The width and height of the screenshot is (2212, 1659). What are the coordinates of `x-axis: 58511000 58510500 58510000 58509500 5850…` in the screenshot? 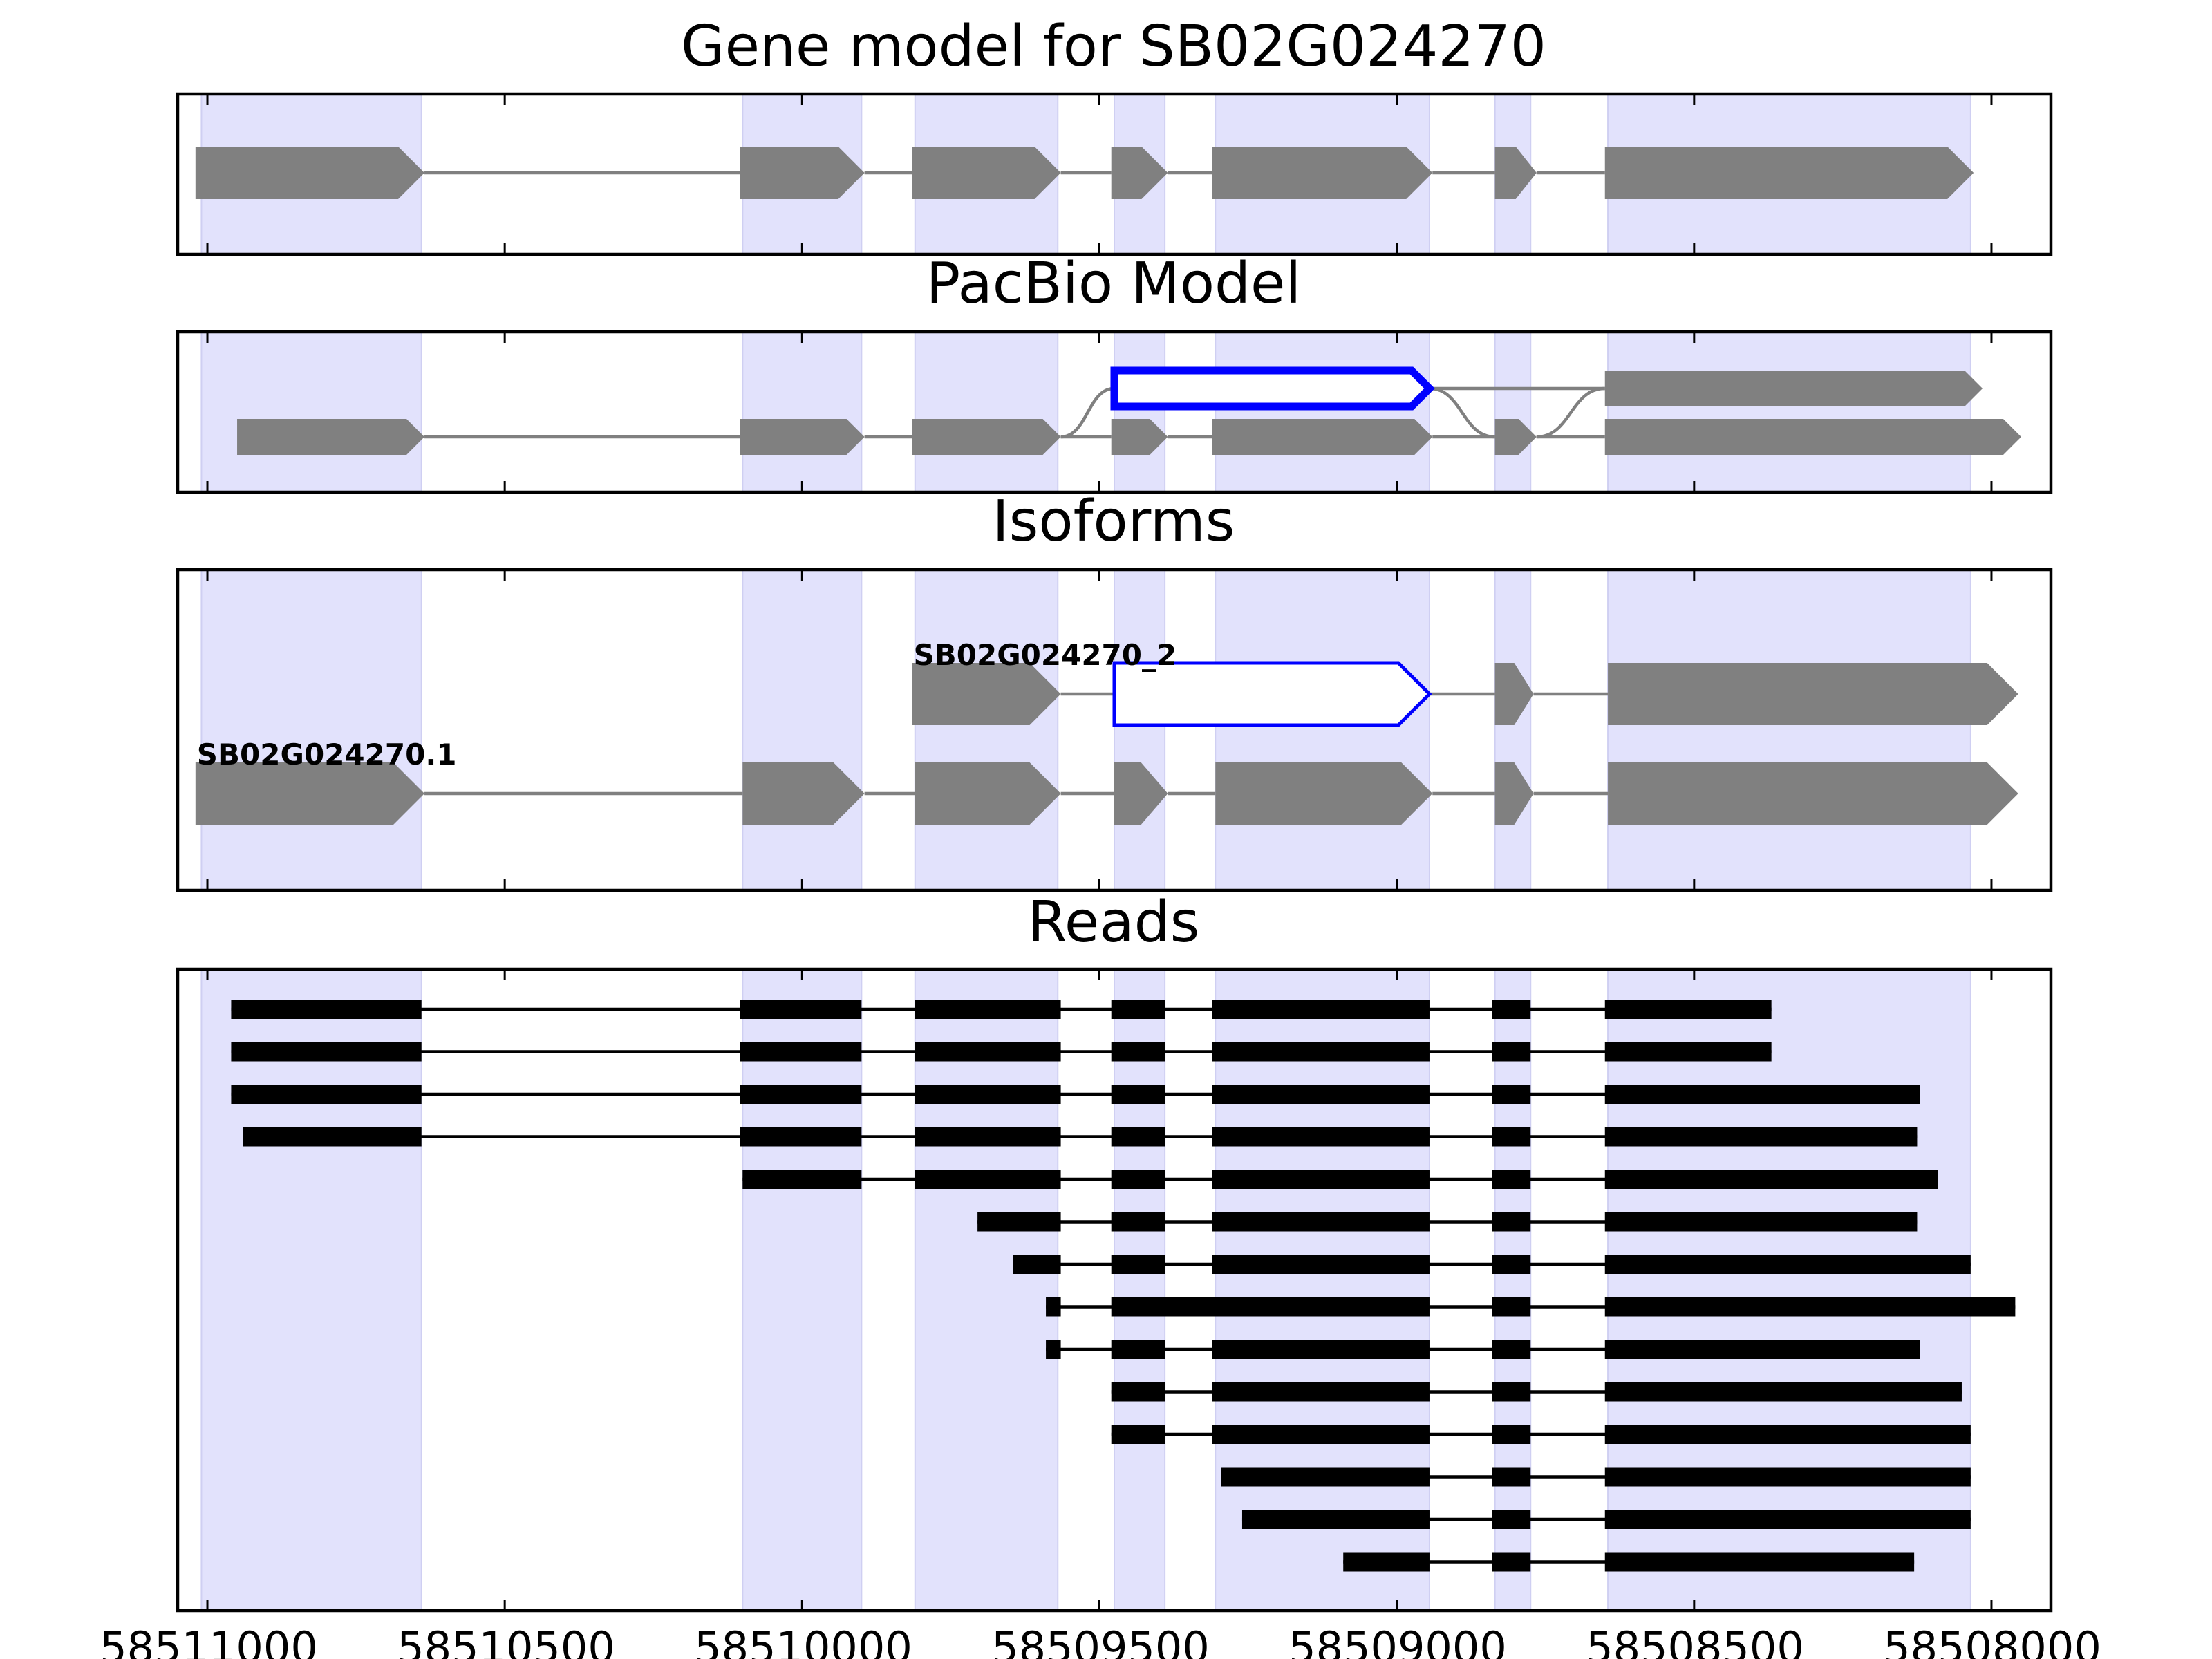 It's located at (1100, 1640).